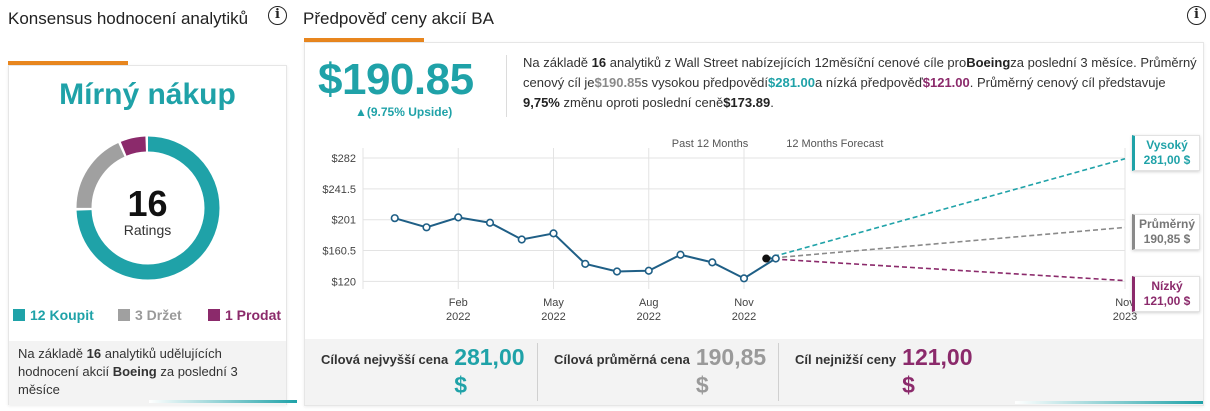 Image resolution: width=1210 pixels, height=411 pixels. Describe the element at coordinates (124, 315) in the screenshot. I see `legend-hold-swatch` at that location.